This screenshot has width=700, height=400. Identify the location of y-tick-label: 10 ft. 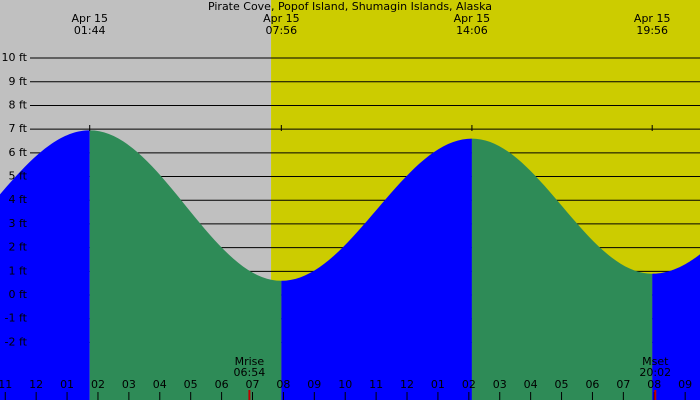
(15, 57).